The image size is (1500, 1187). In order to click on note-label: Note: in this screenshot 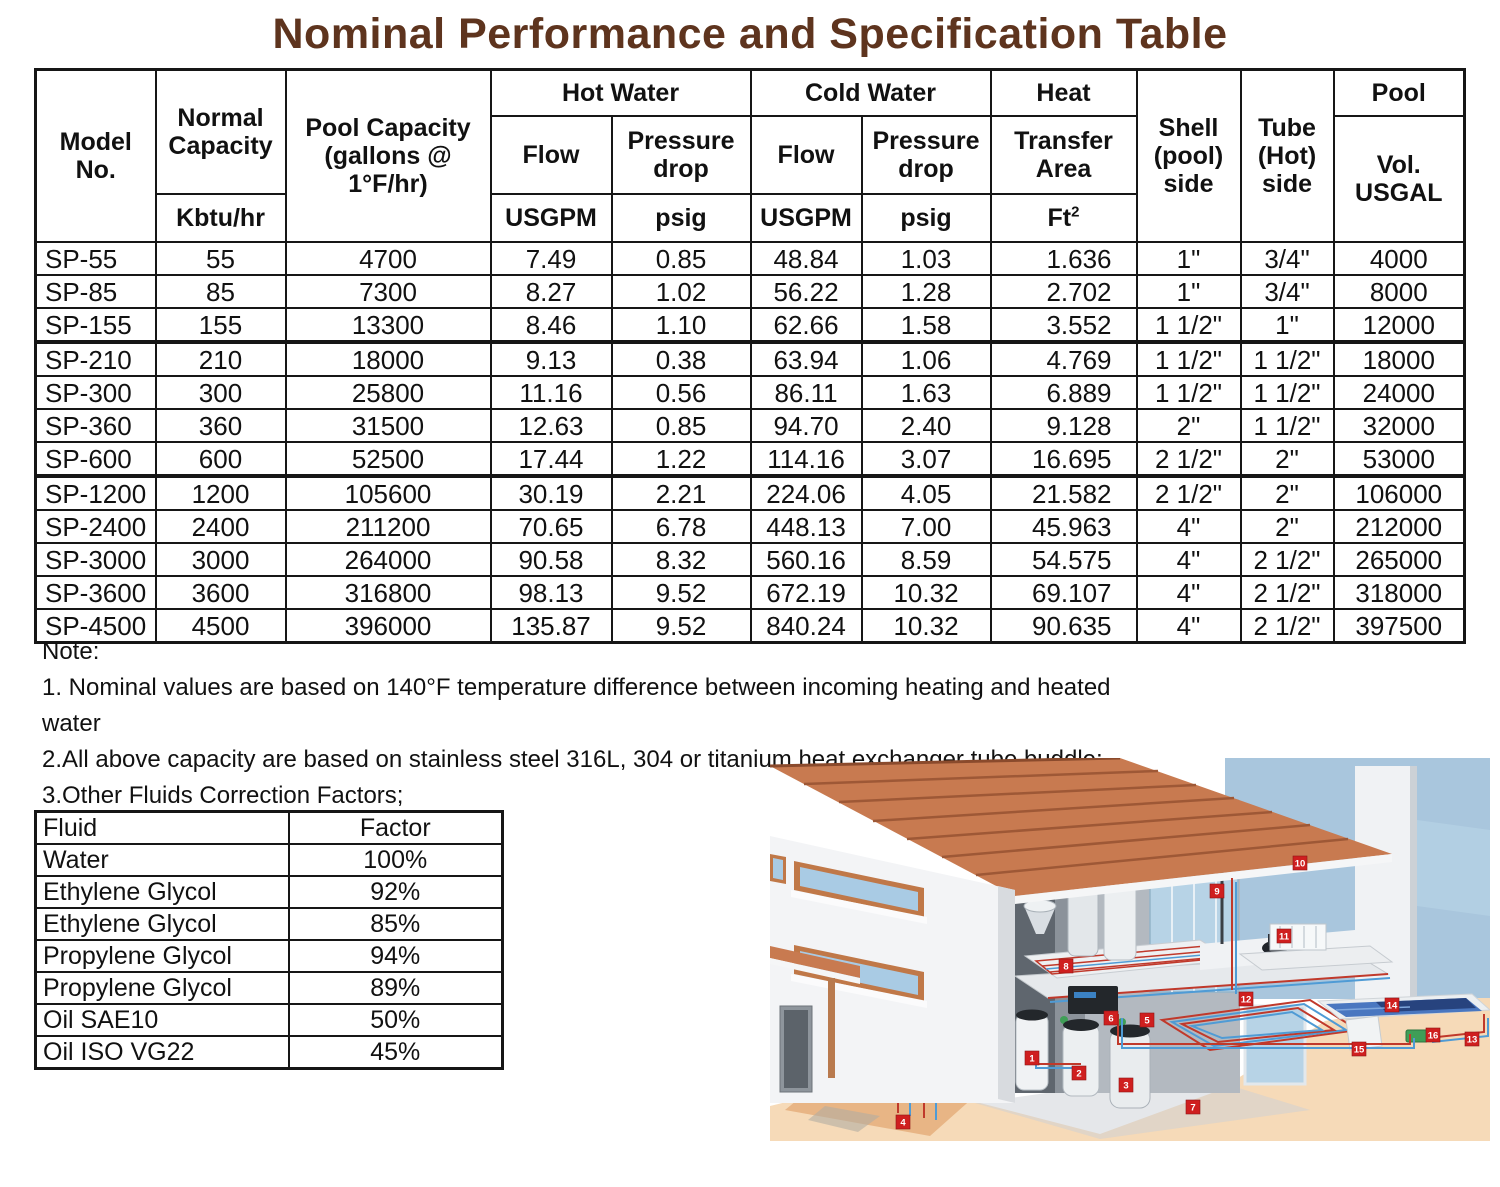, I will do `click(71, 651)`.